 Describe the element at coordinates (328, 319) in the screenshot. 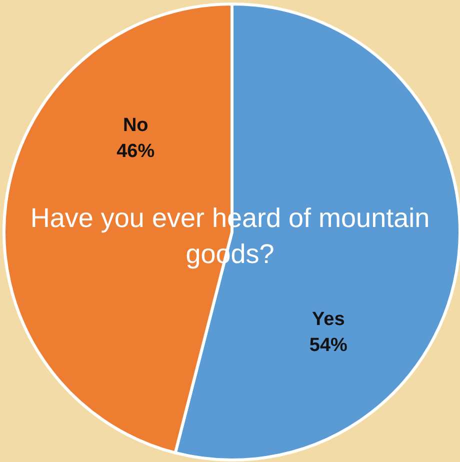

I see `slice-label: Yes` at that location.